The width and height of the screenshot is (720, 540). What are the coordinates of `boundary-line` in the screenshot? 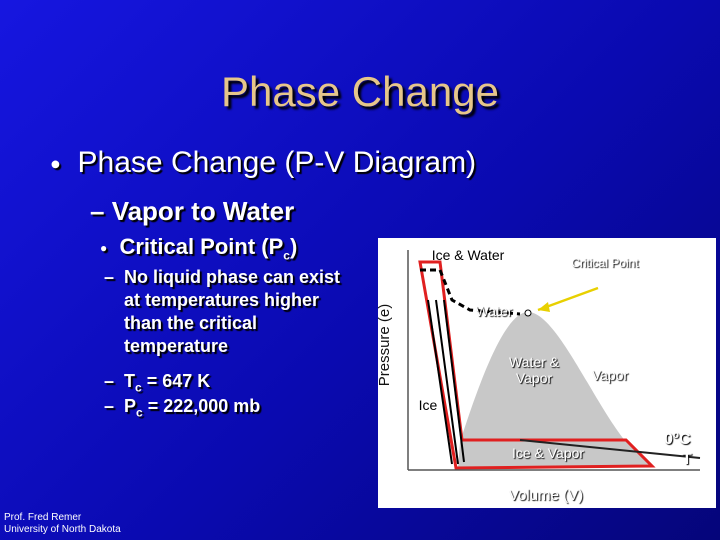 It's located at (470, 292).